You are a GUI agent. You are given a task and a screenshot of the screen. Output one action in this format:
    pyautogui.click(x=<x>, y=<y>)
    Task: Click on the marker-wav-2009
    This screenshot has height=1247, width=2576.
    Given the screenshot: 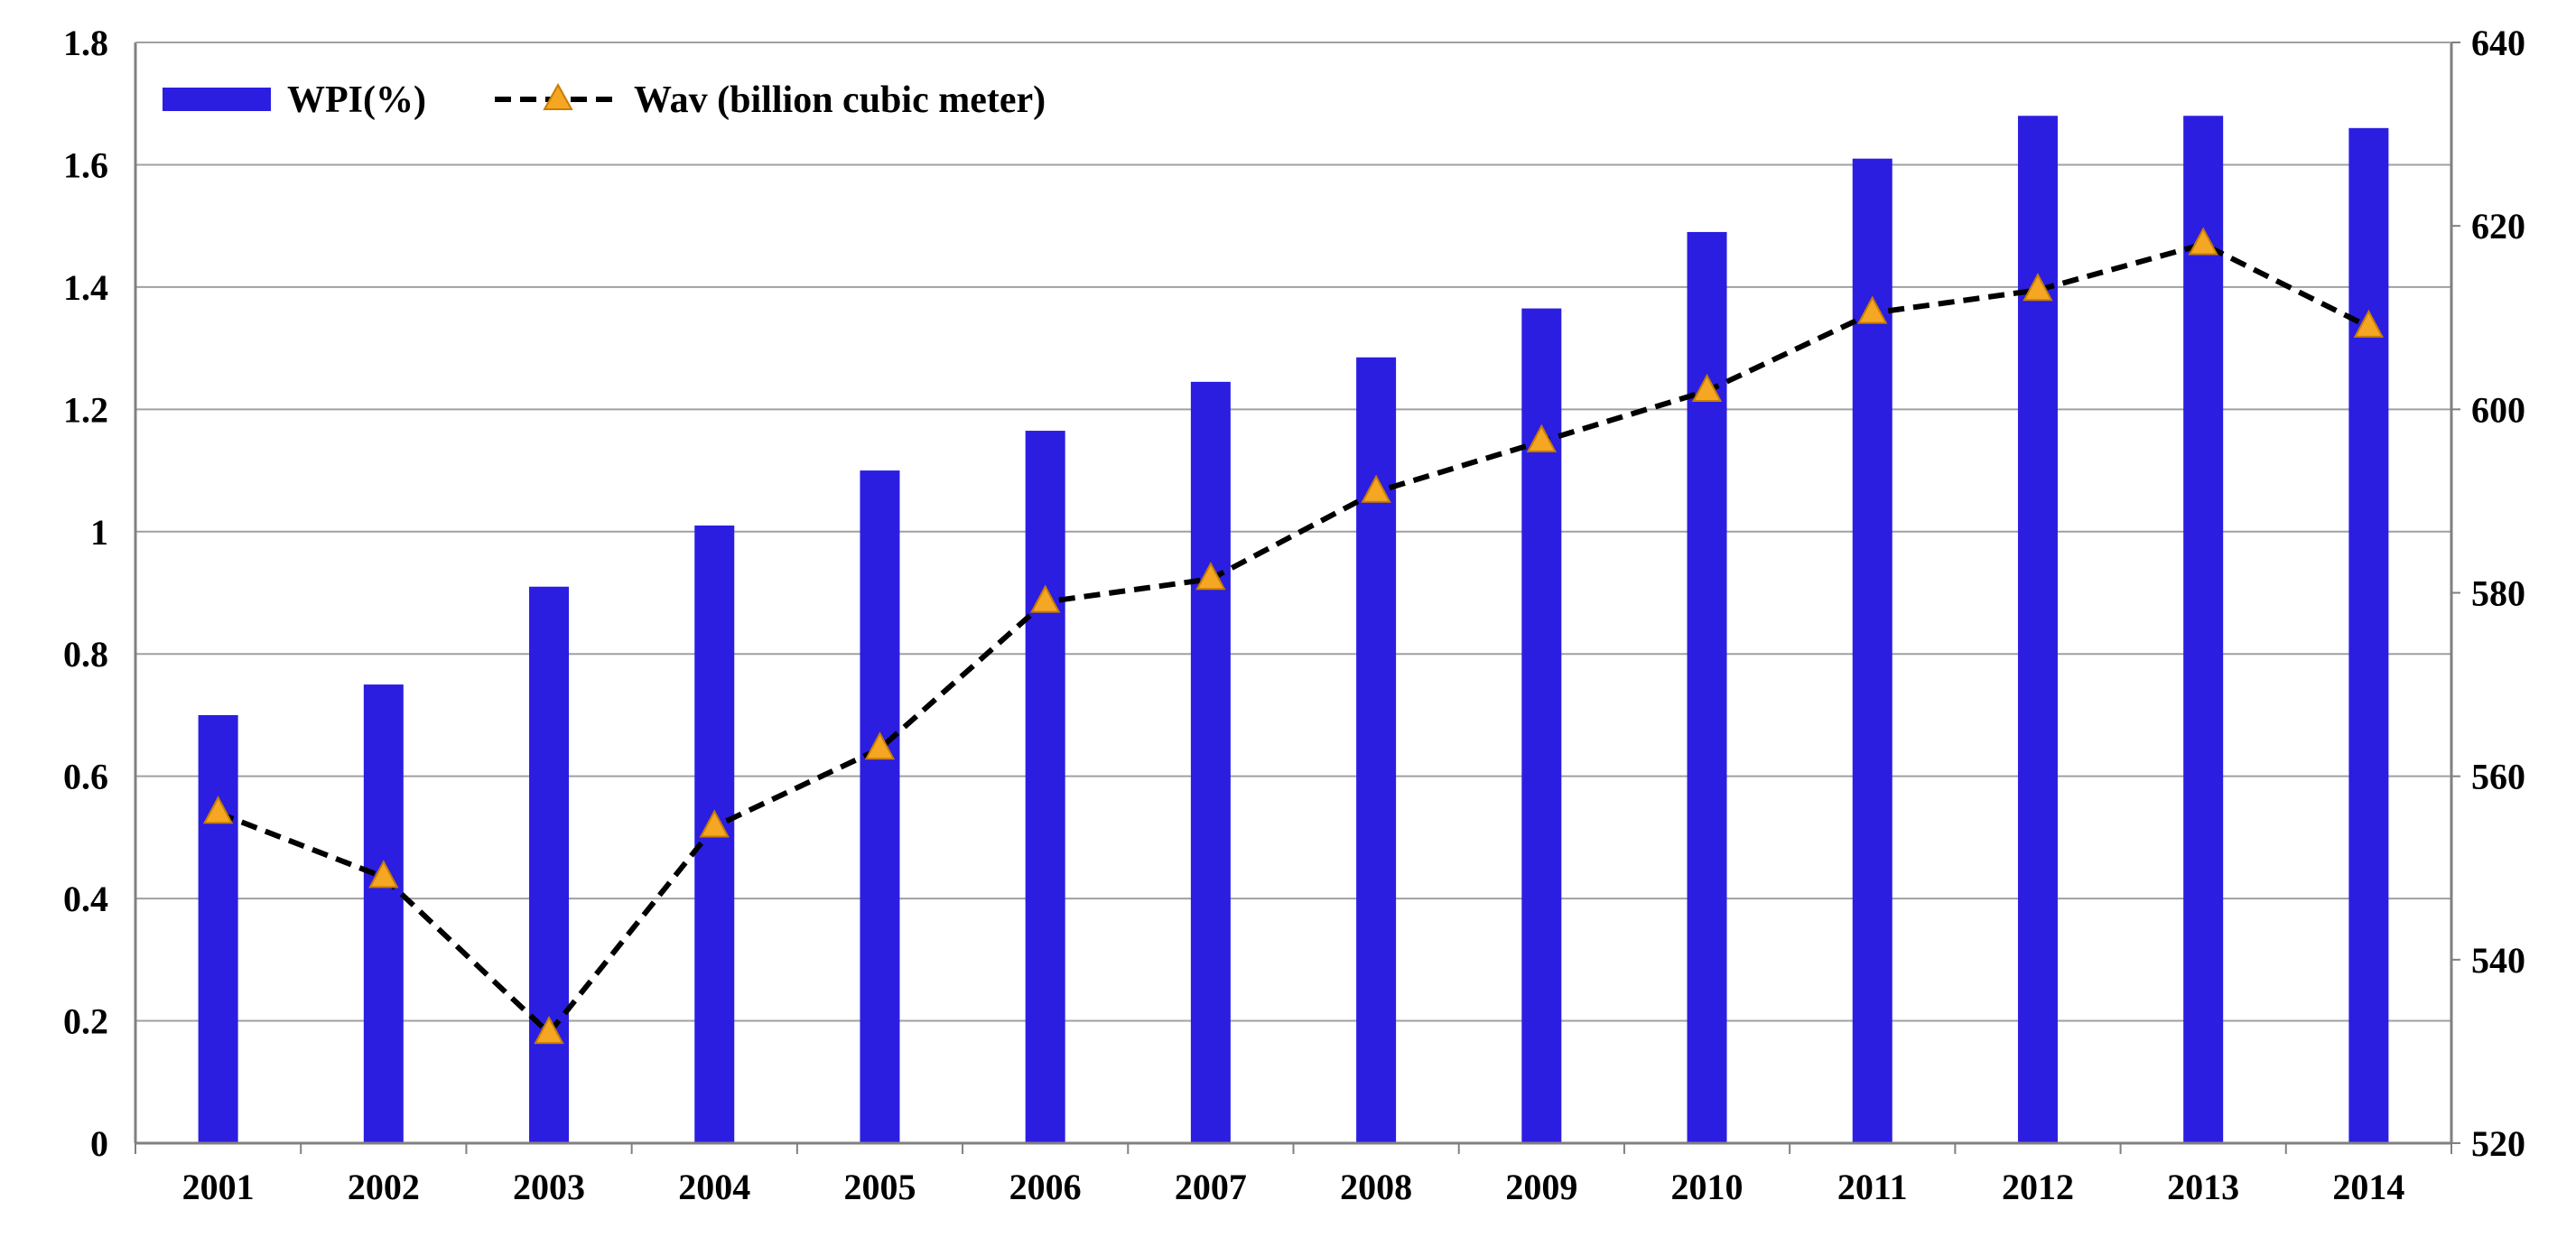 What is the action you would take?
    pyautogui.click(x=1541, y=437)
    